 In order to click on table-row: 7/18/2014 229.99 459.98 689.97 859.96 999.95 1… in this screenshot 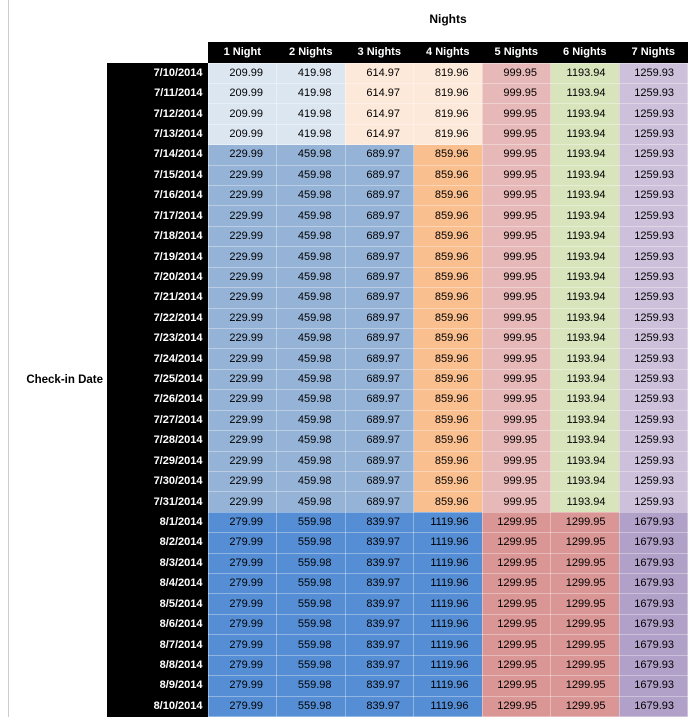, I will do `click(397, 236)`.